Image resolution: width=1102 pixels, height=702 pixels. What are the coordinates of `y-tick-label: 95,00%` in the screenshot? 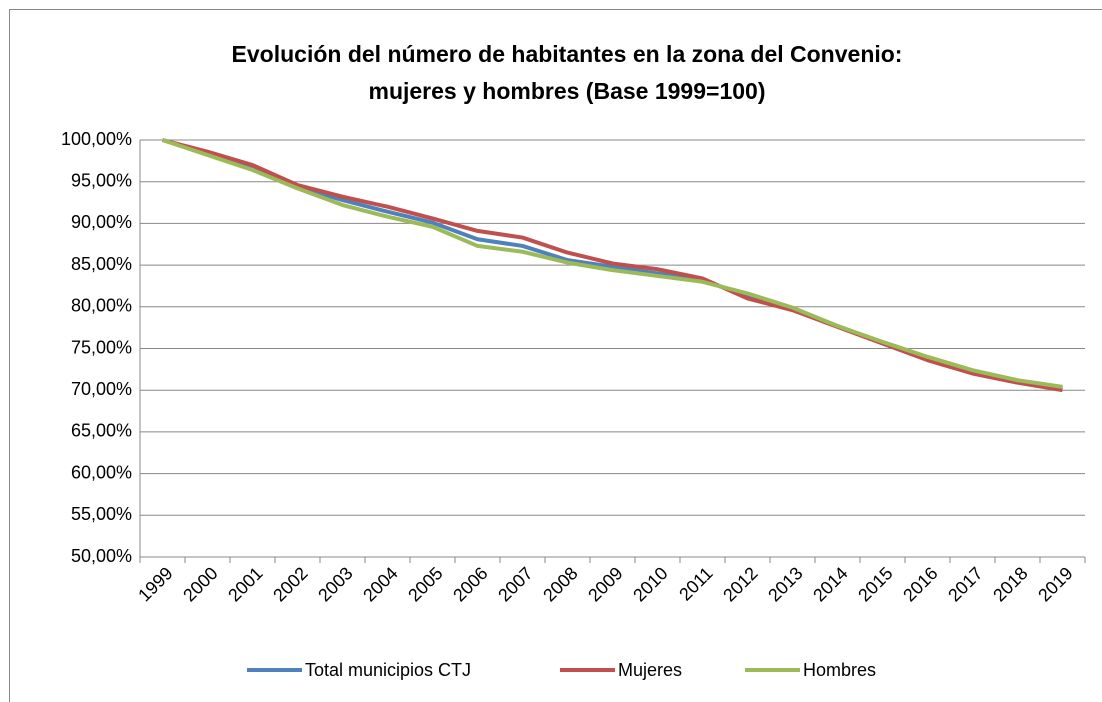 It's located at (101, 180).